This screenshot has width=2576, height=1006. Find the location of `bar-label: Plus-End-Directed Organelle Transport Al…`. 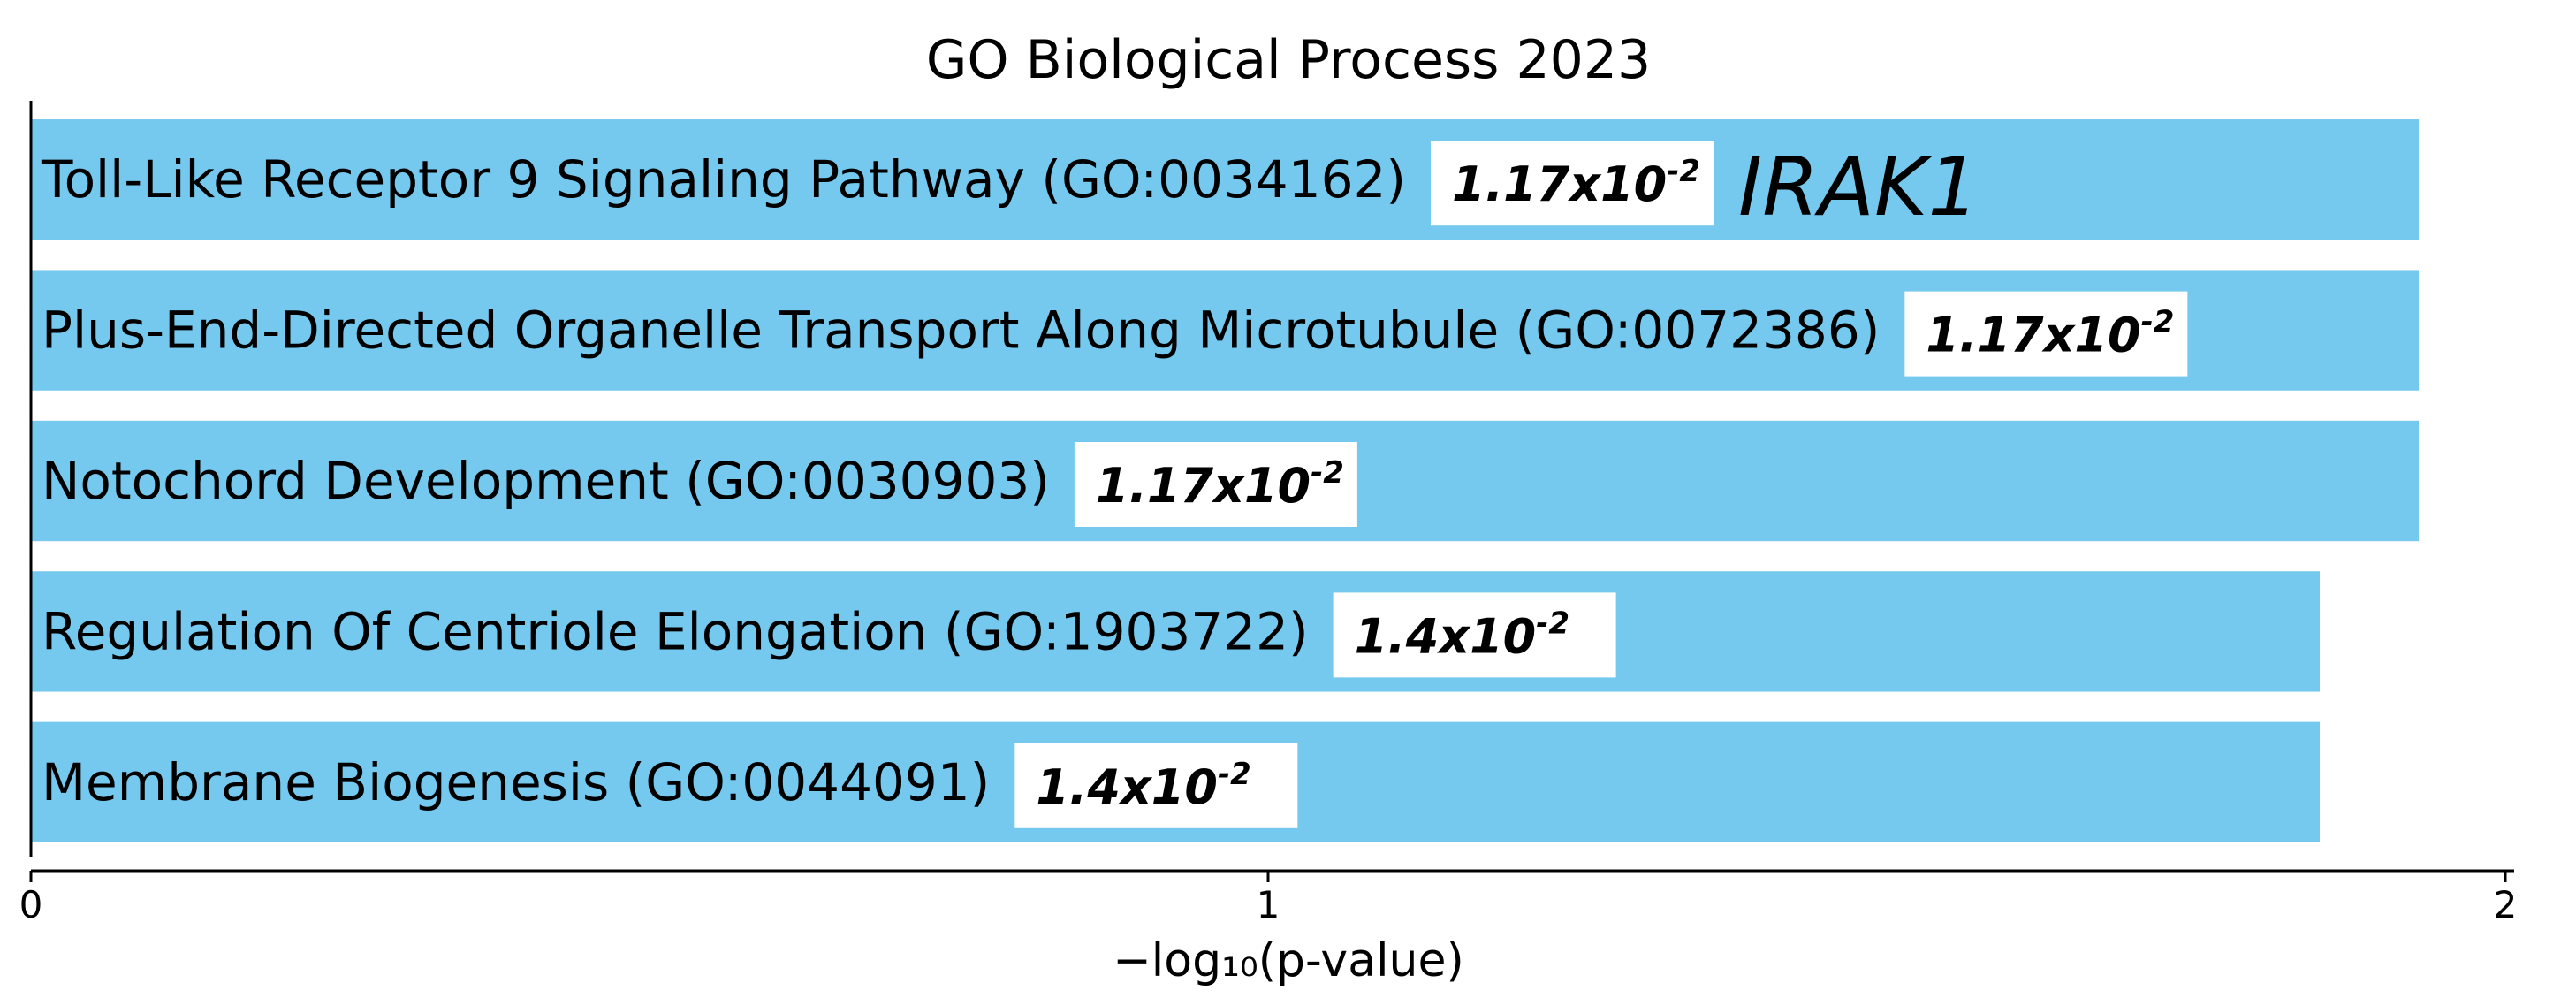

bar-label: Plus-End-Directed Organelle Transport Al… is located at coordinates (961, 331).